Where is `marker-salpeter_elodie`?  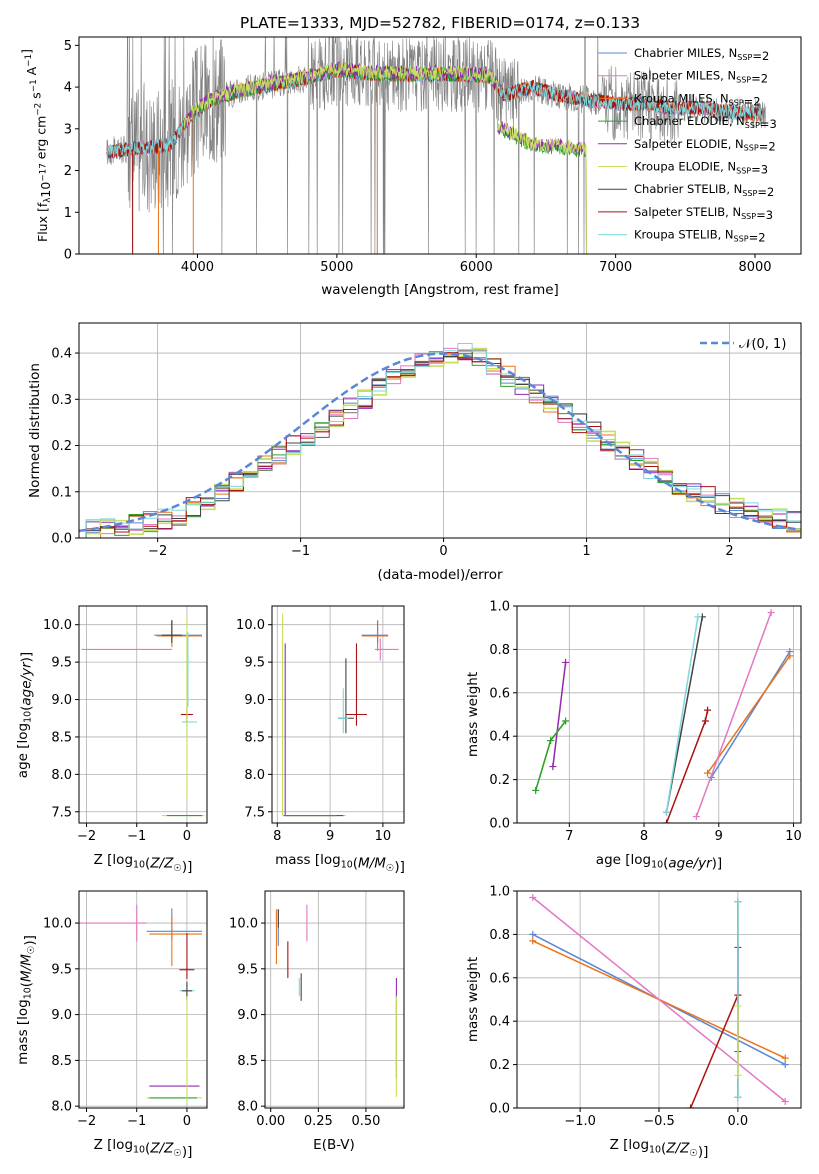 marker-salpeter_elodie is located at coordinates (553, 767).